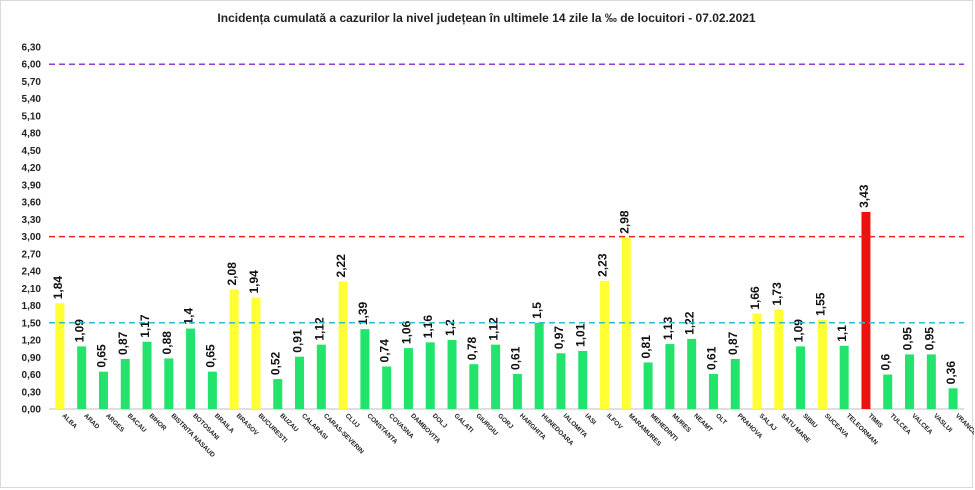 The height and width of the screenshot is (490, 975). I want to click on y-tick-label: 0,60, so click(32, 375).